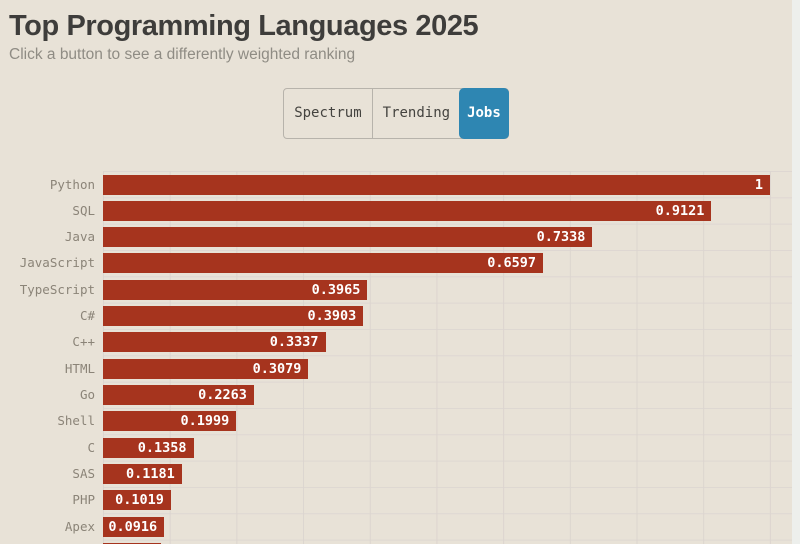 The image size is (800, 544). I want to click on page-title: Top Programming Languages 2025, so click(244, 26).